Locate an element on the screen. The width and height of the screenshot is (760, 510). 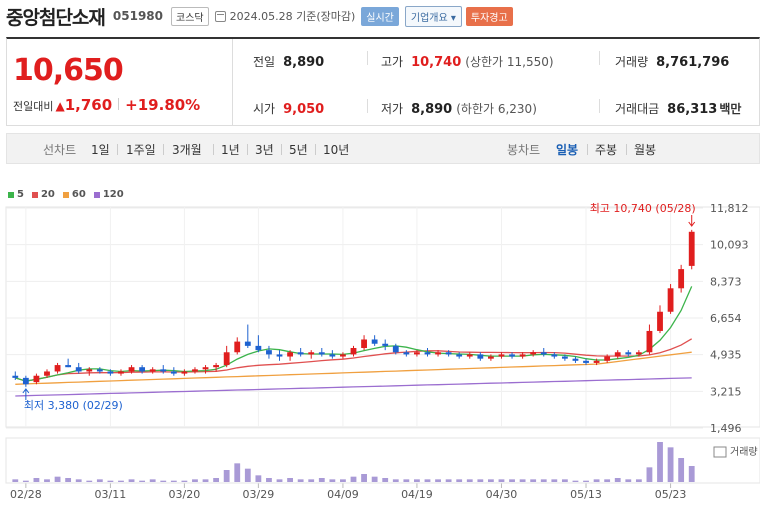
line-chart-label: 선차트 is located at coordinates (60, 150).